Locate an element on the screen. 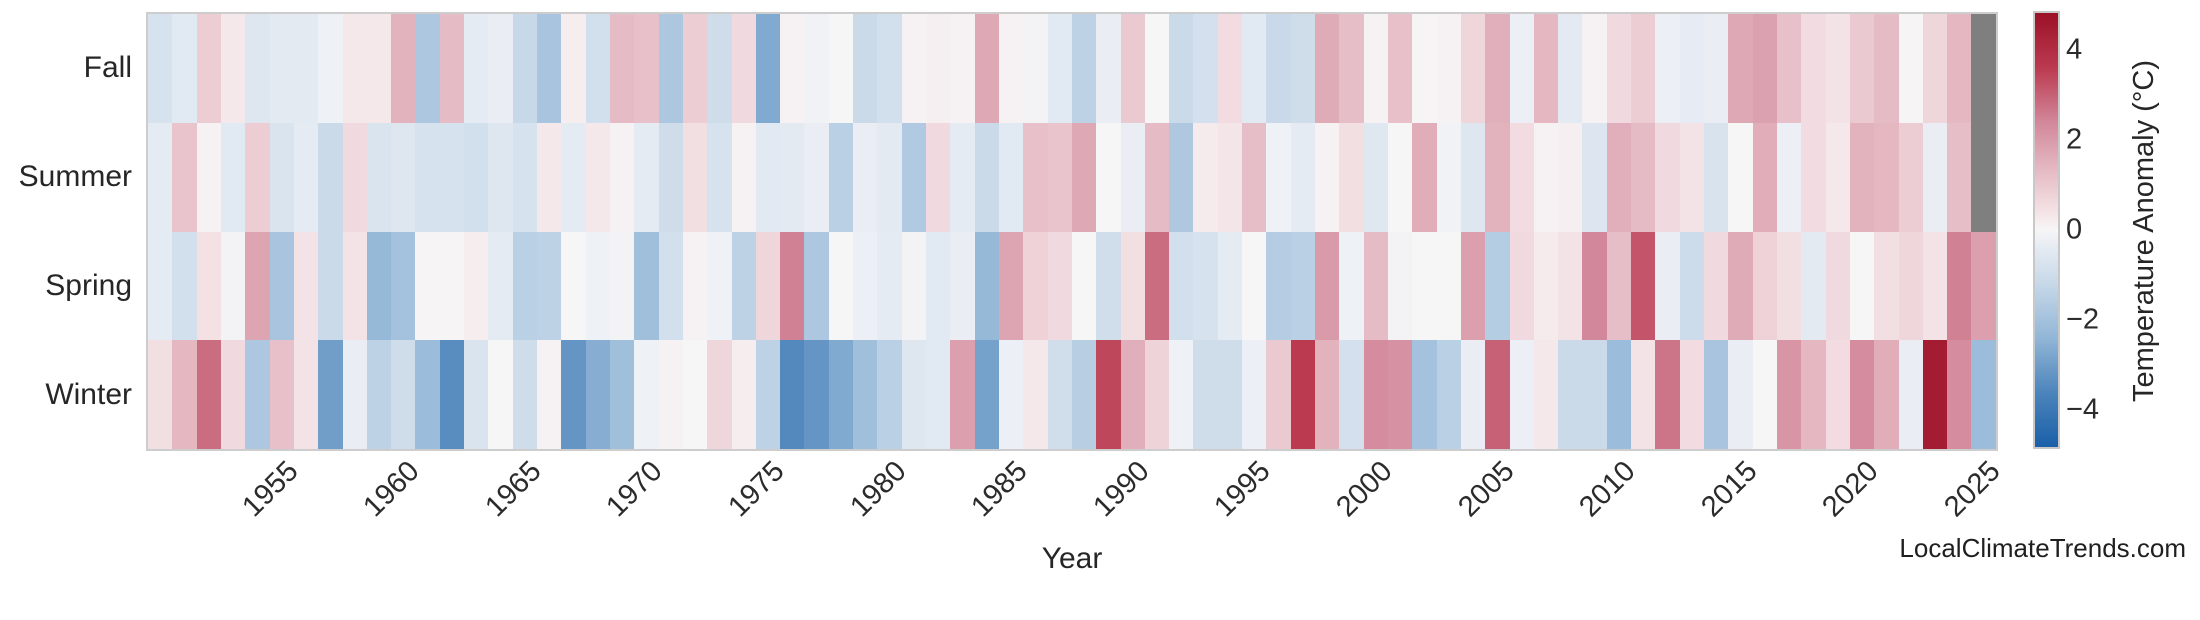  heatmap-row-summer is located at coordinates (1072, 177).